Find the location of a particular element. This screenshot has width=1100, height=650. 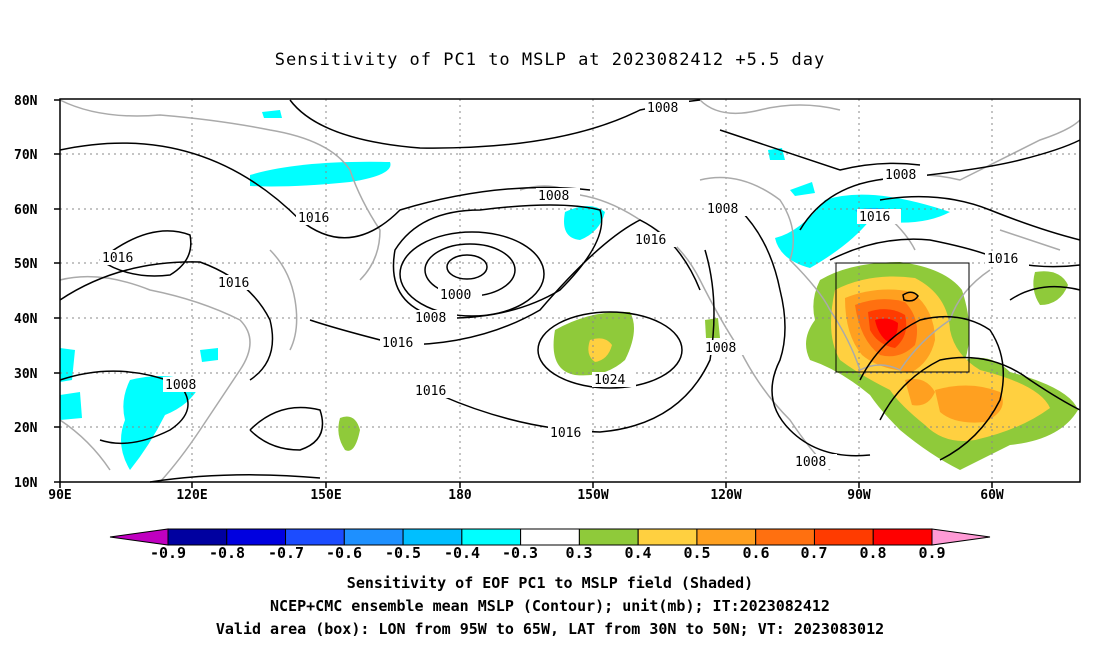

colorbar-label: 0.3 is located at coordinates (578, 553).